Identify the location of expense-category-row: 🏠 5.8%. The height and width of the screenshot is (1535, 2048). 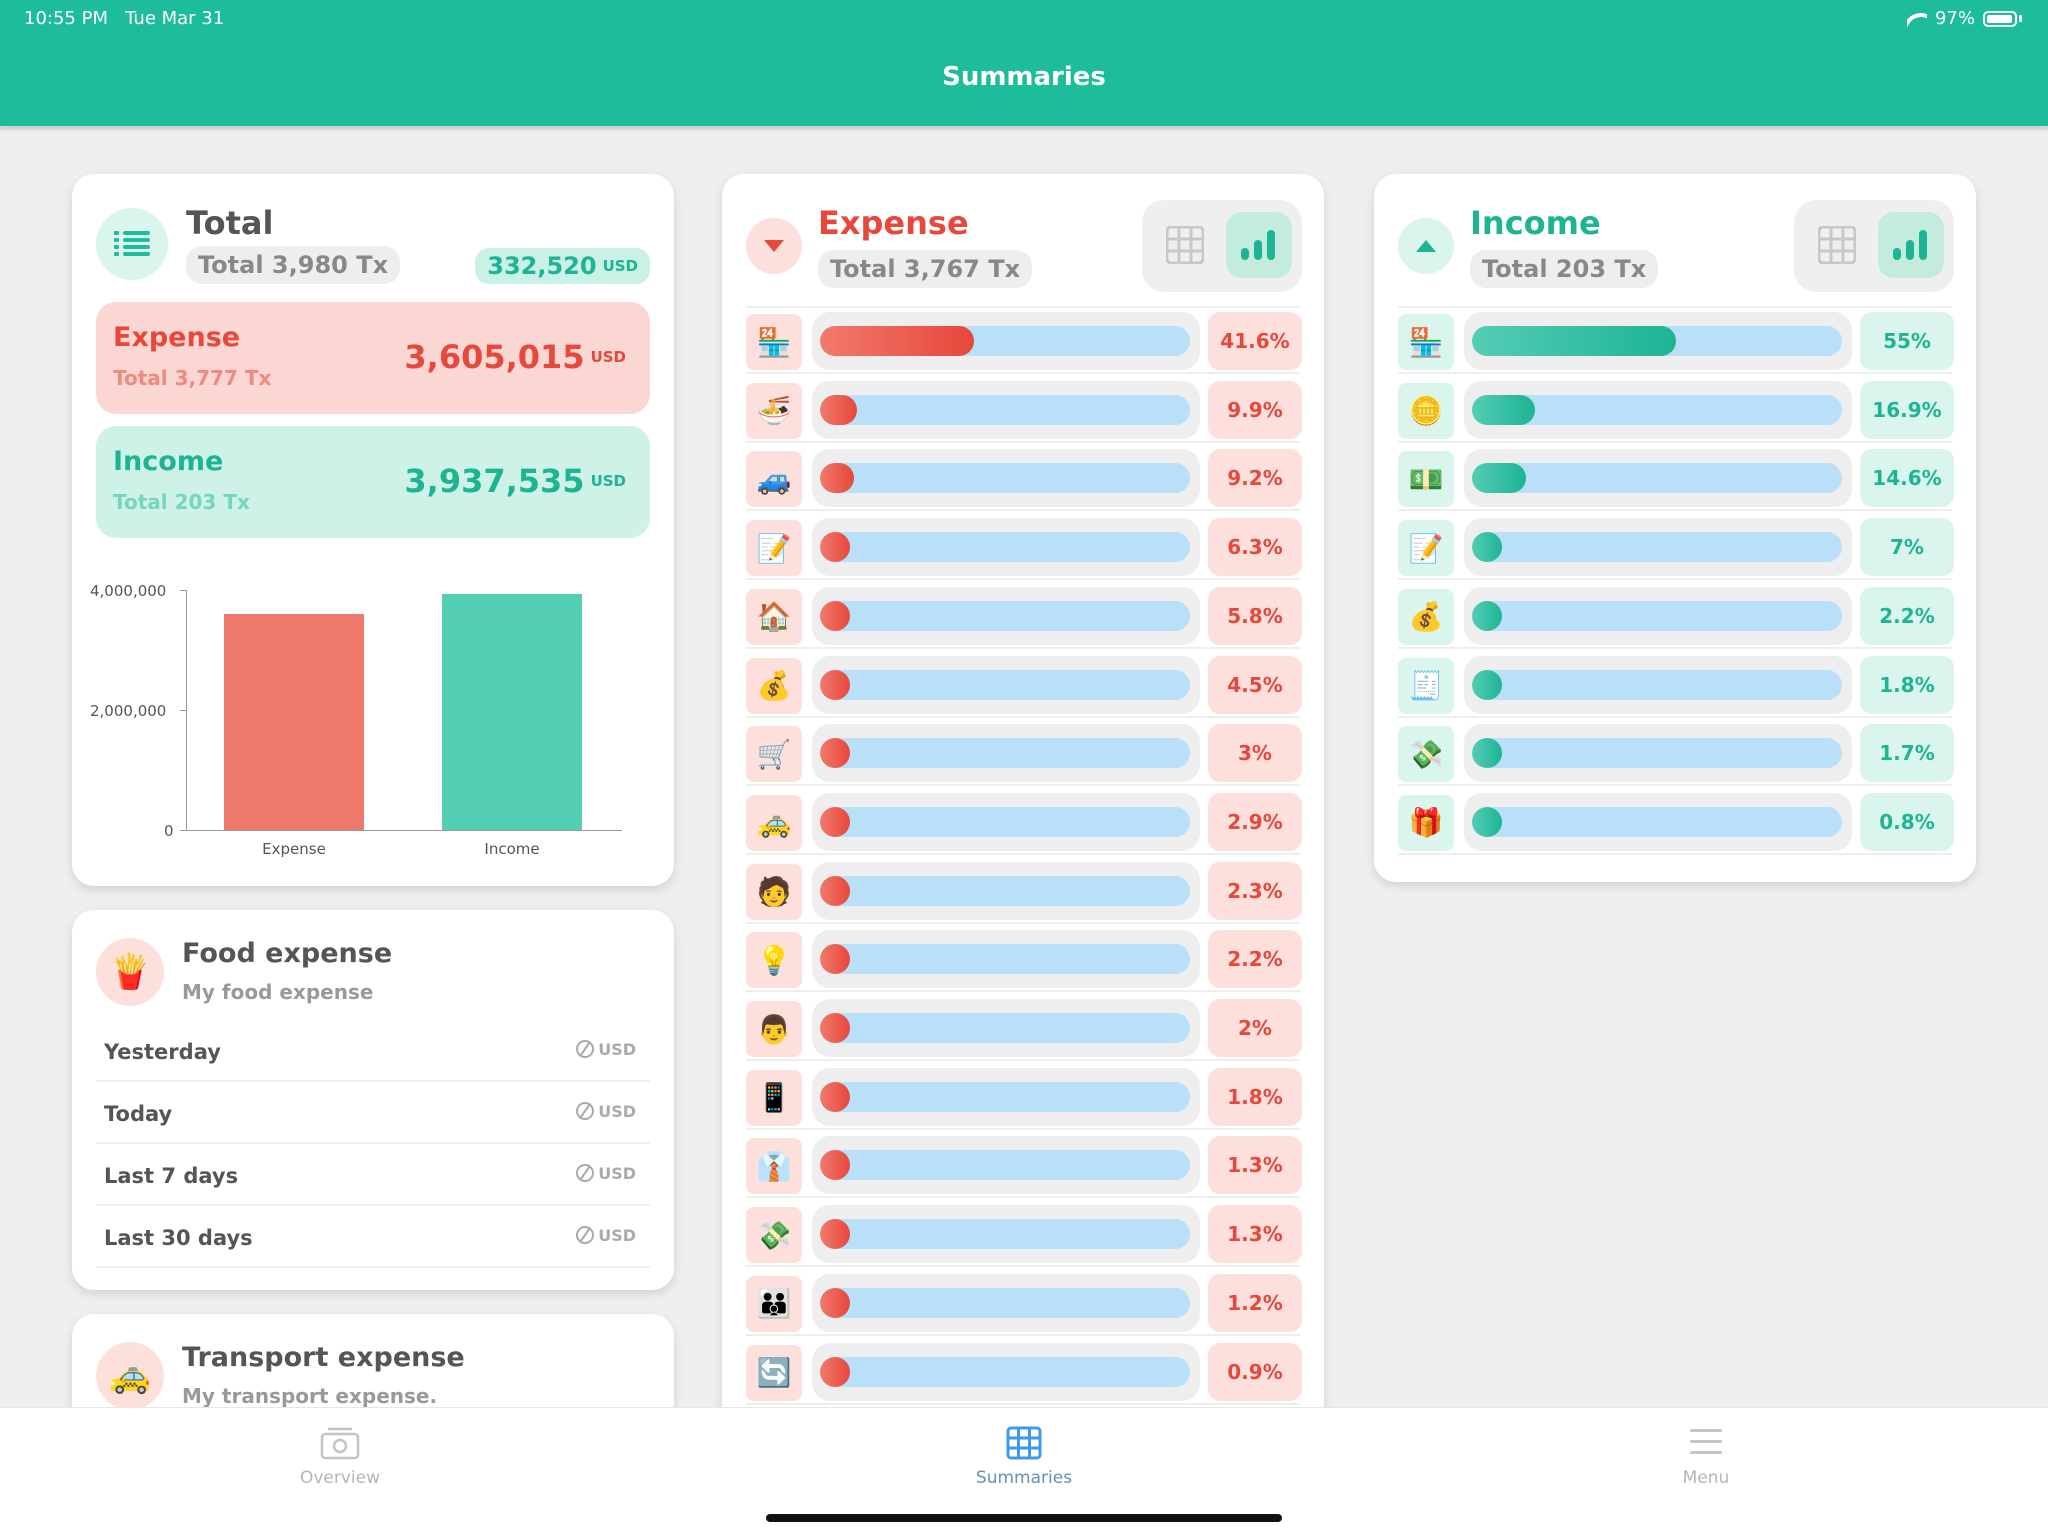
(1024, 616).